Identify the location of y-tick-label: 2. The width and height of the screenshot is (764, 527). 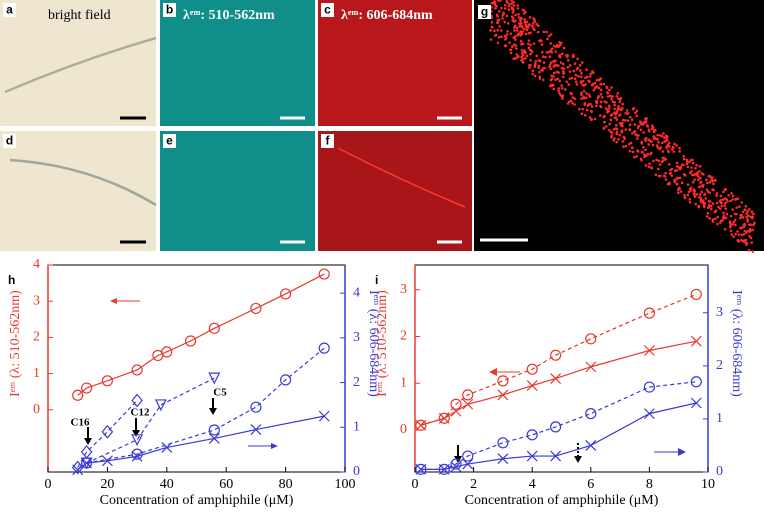
(403, 336).